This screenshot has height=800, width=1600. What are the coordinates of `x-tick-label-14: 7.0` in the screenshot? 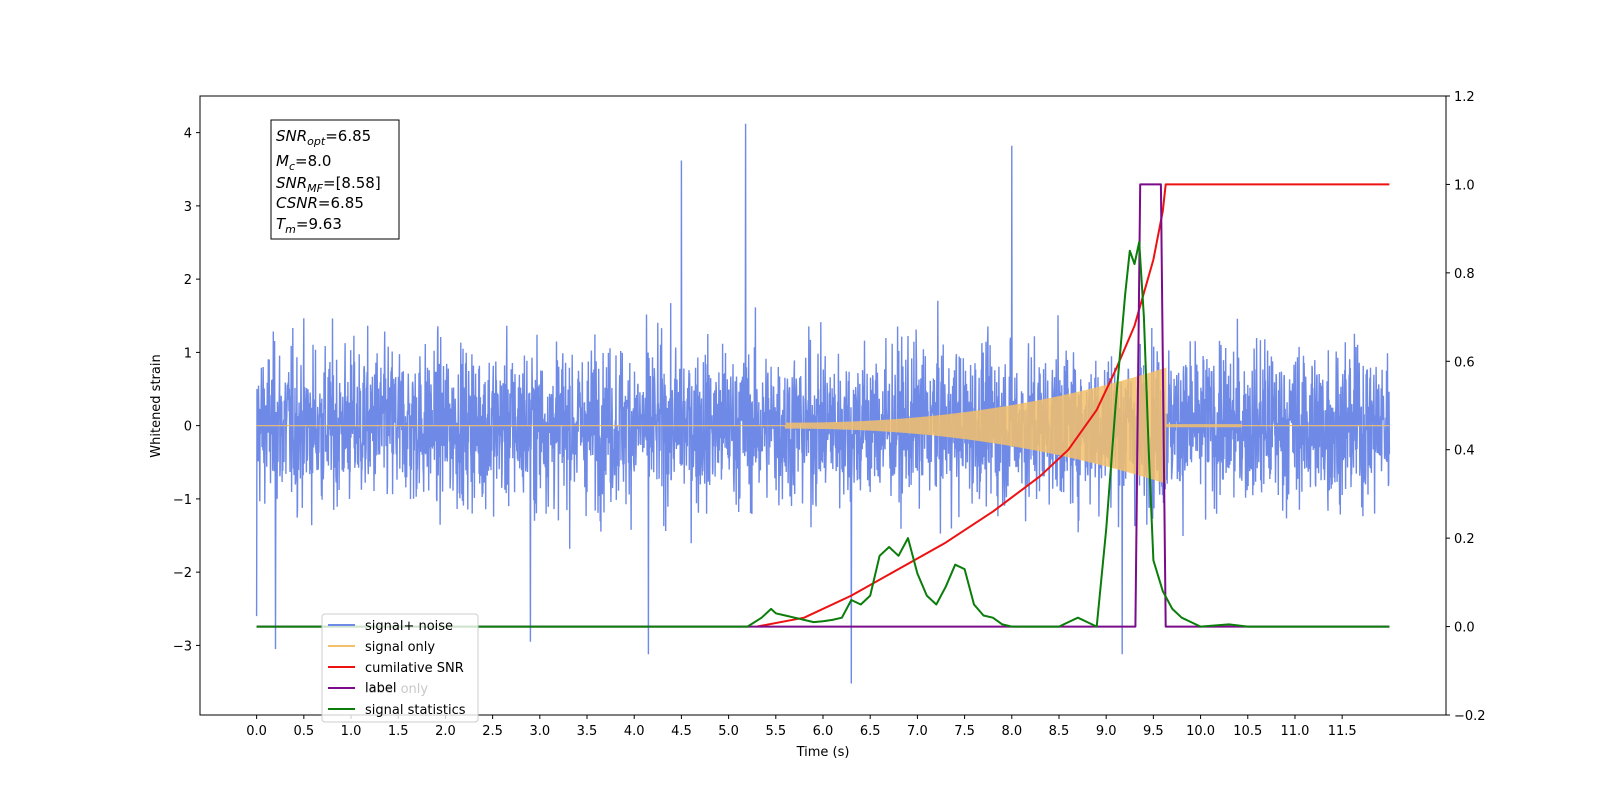 It's located at (917, 731).